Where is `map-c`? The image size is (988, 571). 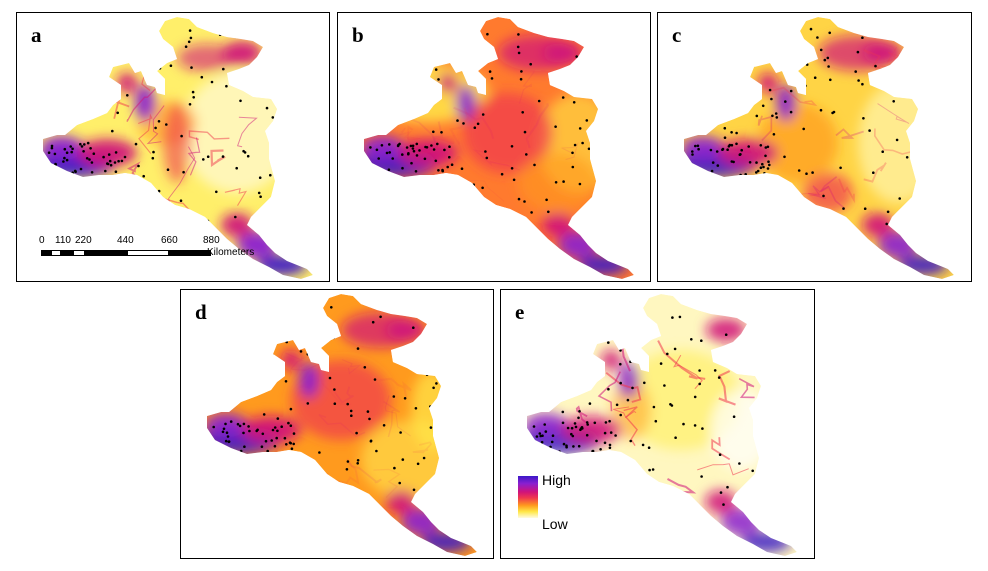 map-c is located at coordinates (819, 148).